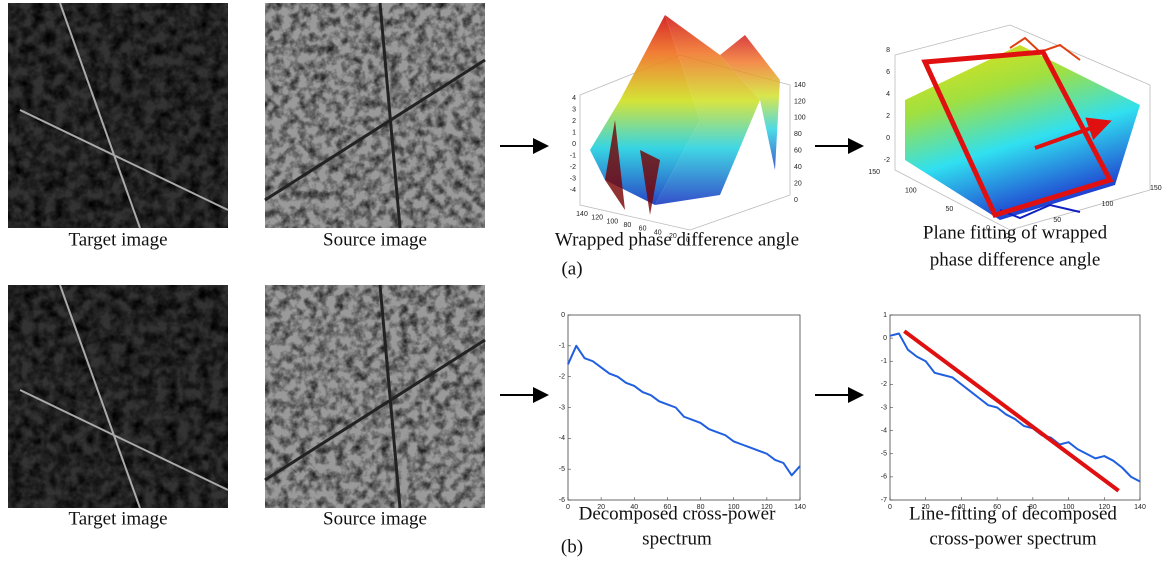 This screenshot has height=567, width=1168. I want to click on caption: cross-power spectrum, so click(1012, 538).